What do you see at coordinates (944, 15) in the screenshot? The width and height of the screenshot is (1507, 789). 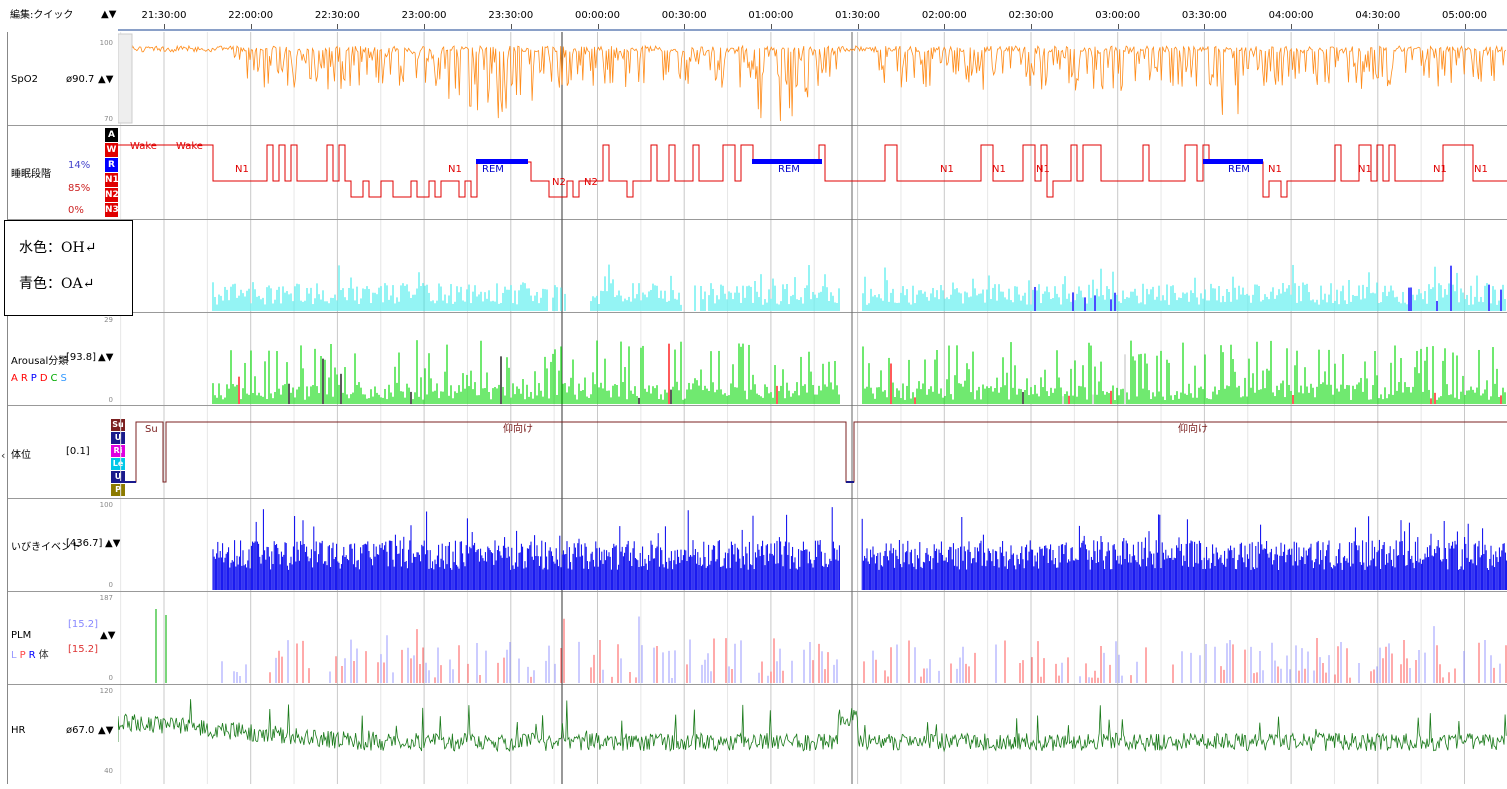 I see `time-tick-label: 02:00:00` at bounding box center [944, 15].